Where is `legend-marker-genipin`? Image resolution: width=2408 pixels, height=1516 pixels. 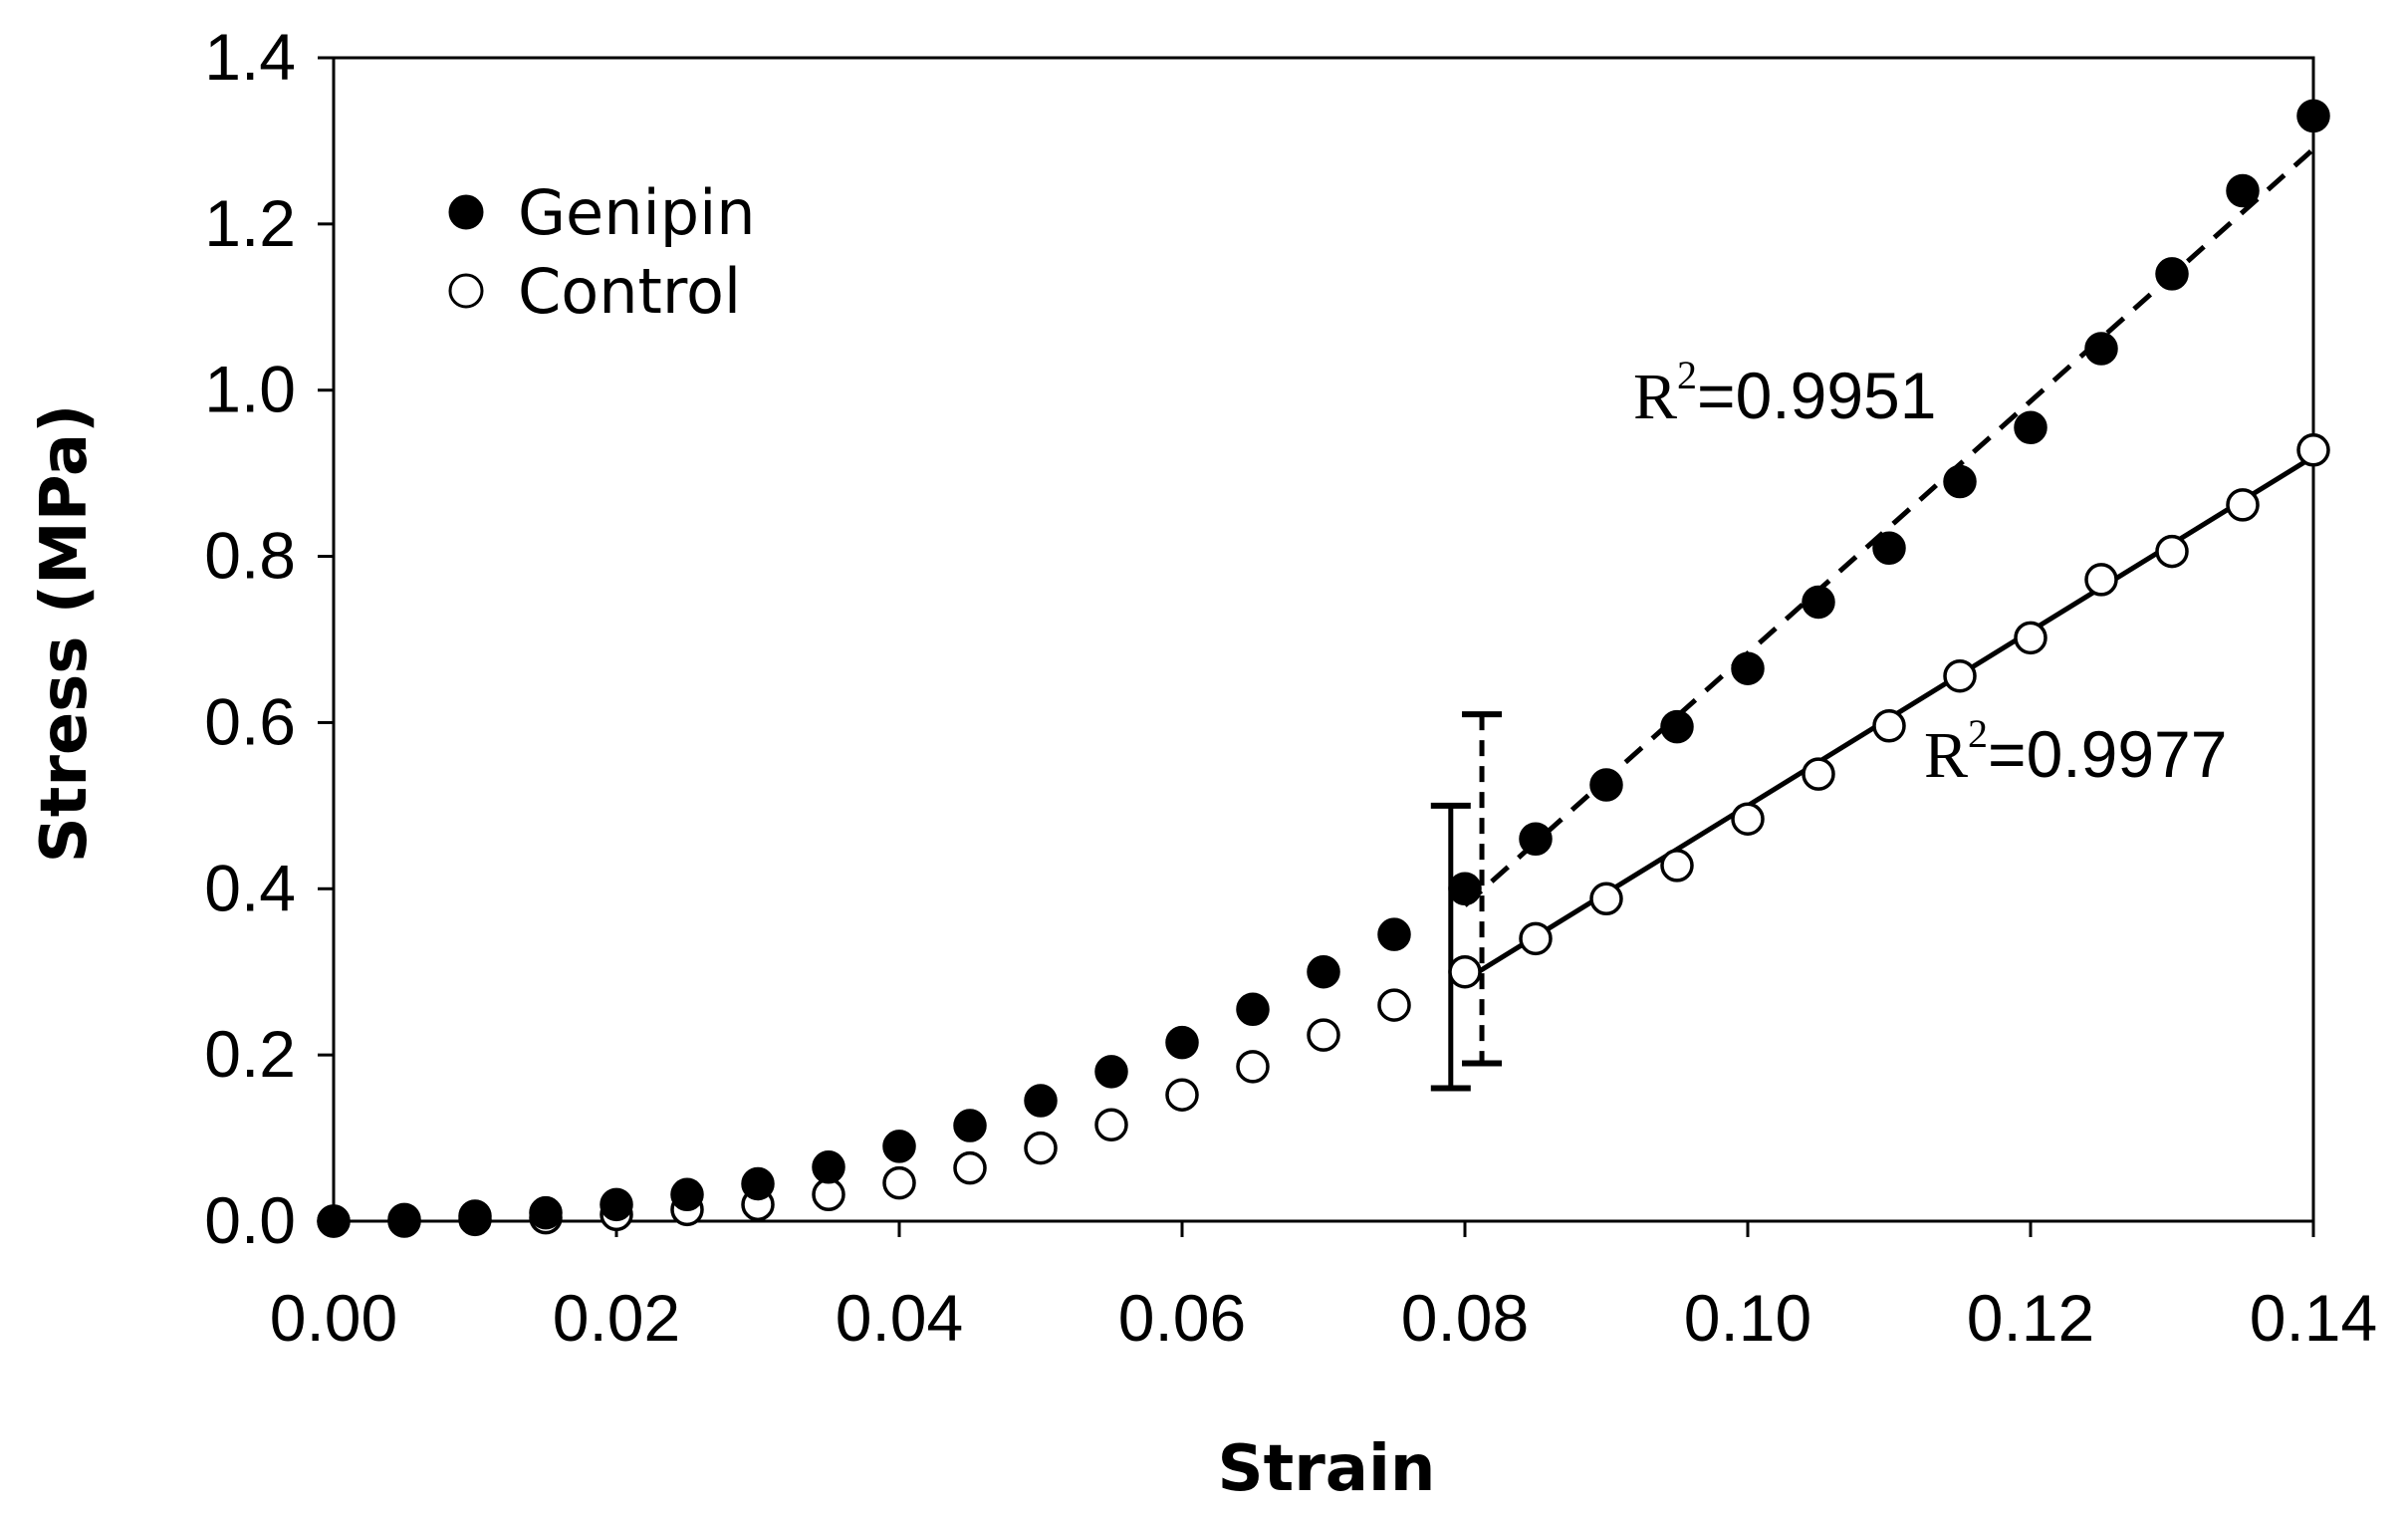
legend-marker-genipin is located at coordinates (466, 212).